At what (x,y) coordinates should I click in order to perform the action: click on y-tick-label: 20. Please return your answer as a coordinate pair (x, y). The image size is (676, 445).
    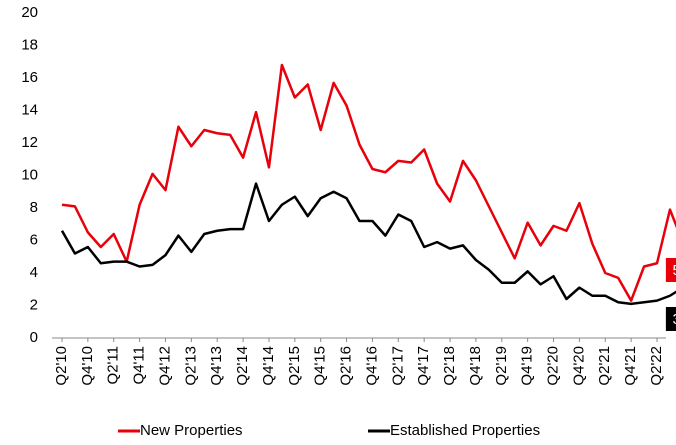
    Looking at the image, I should click on (29, 12).